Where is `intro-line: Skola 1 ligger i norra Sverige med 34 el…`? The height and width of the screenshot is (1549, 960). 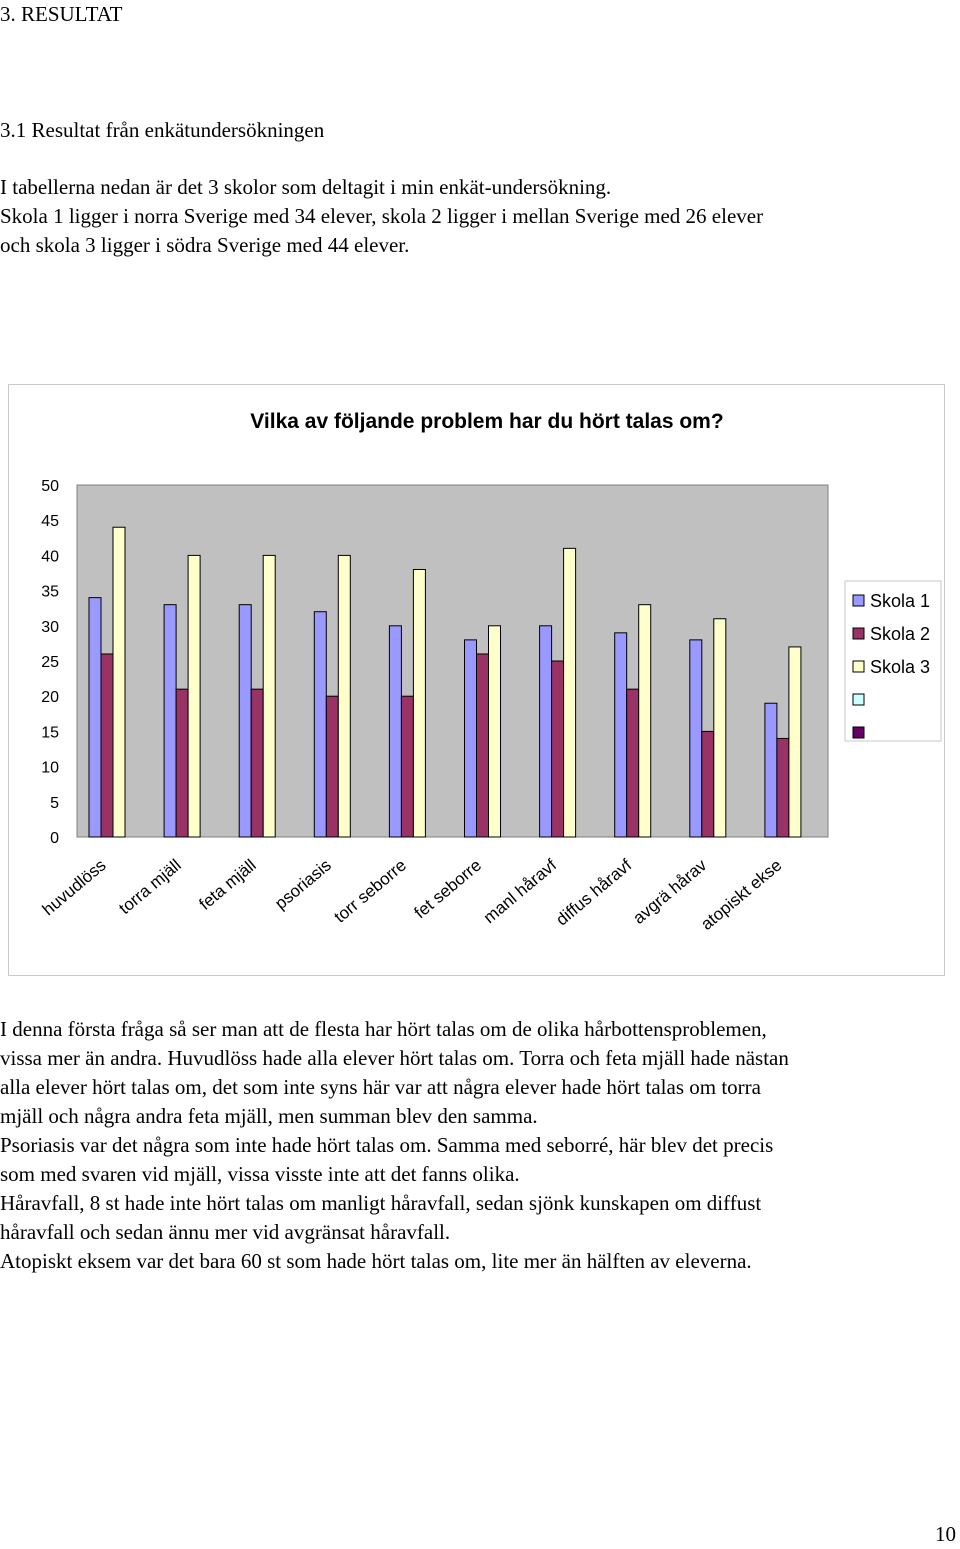 intro-line: Skola 1 ligger i norra Sverige med 34 el… is located at coordinates (382, 216).